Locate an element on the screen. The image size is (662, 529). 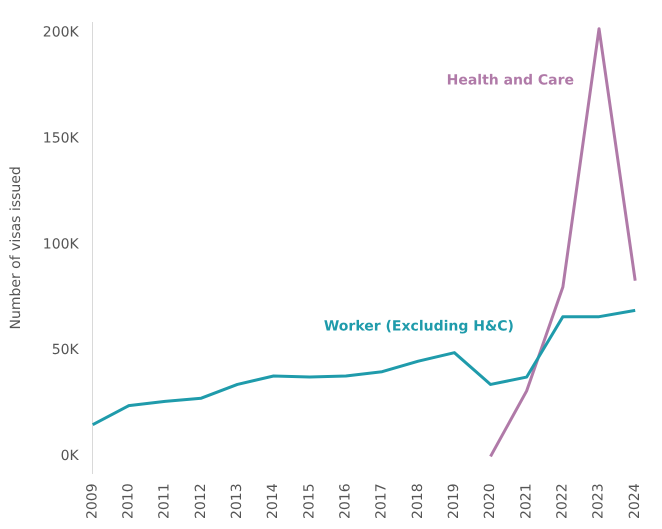
x-tick-label: 2022 is located at coordinates (562, 501).